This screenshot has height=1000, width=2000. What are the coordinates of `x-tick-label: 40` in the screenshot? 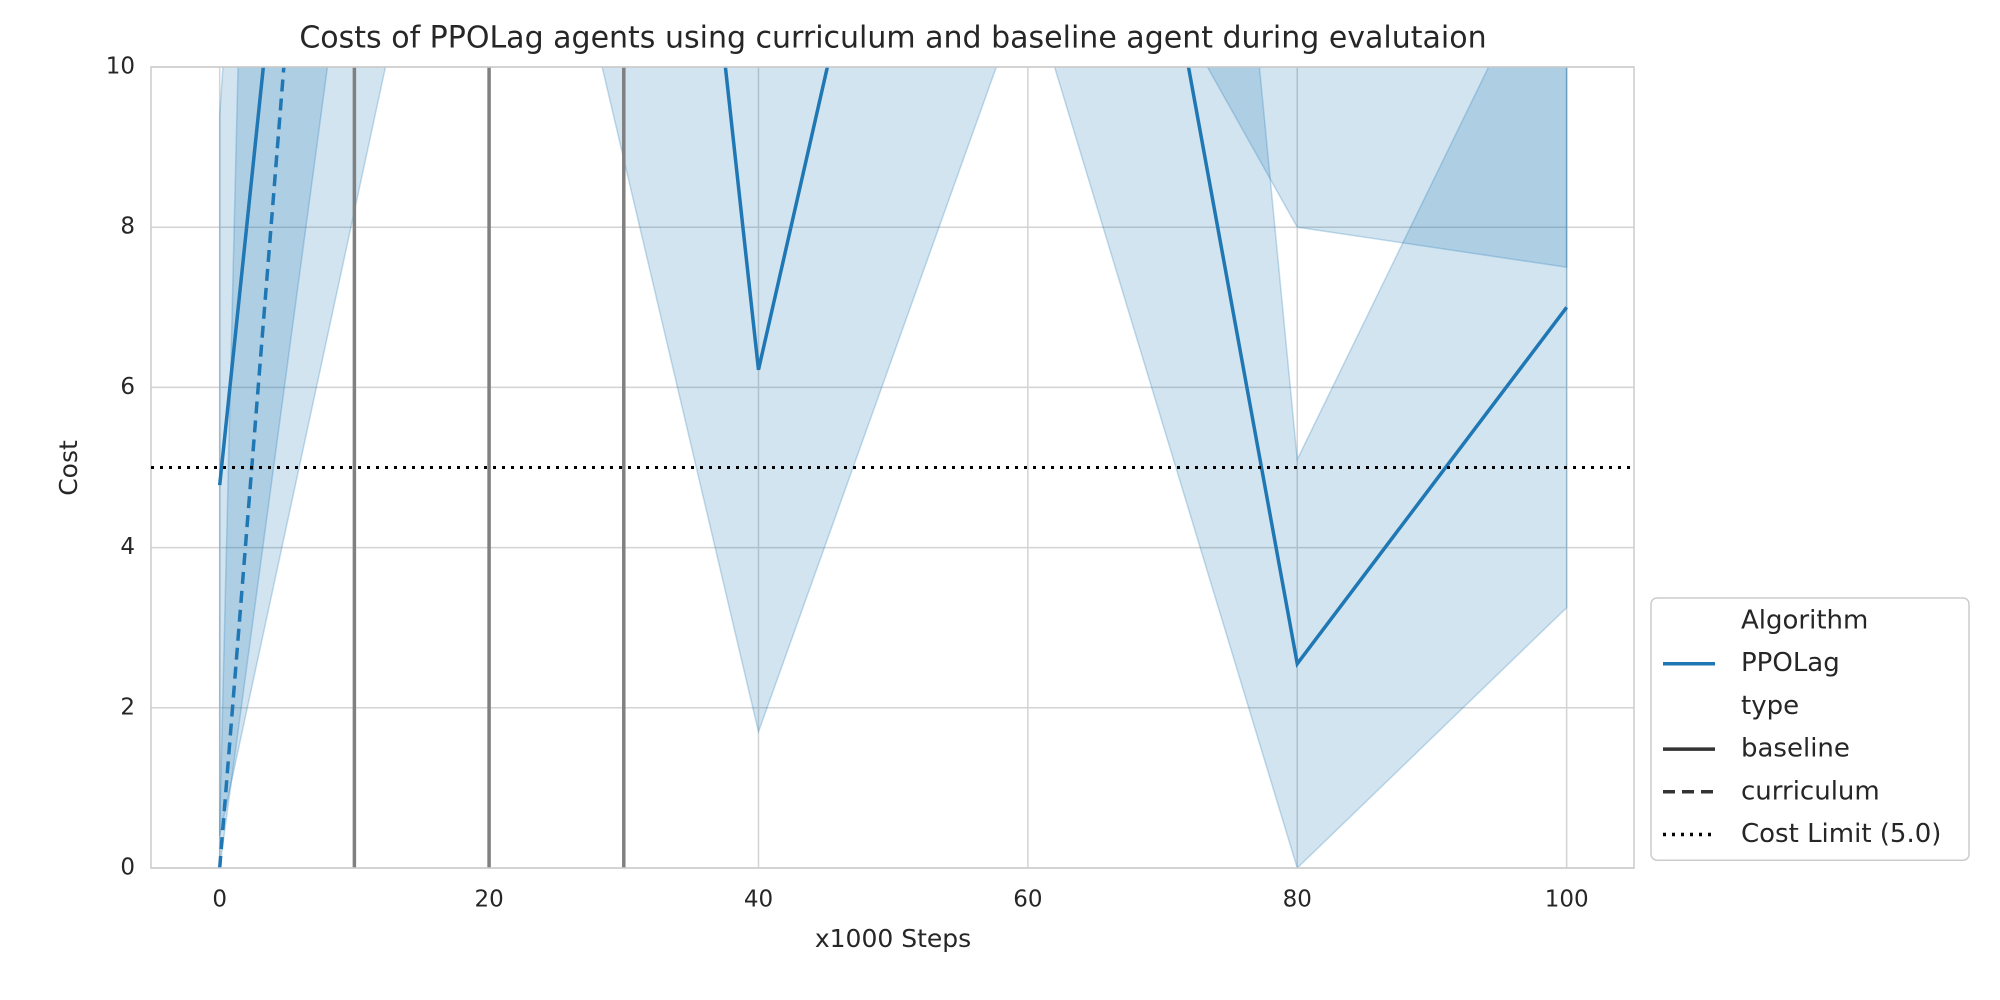 It's located at (758, 900).